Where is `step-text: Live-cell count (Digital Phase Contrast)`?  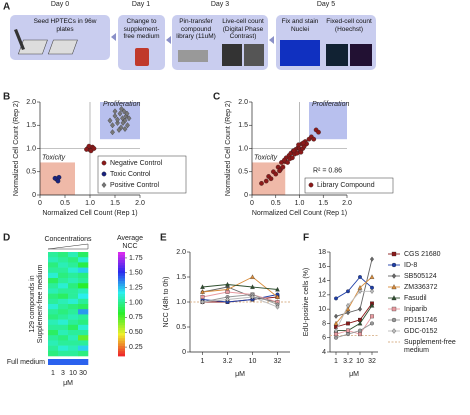
step-text: Live-cell count (Digital Phase Contrast) is located at coordinates (243, 29).